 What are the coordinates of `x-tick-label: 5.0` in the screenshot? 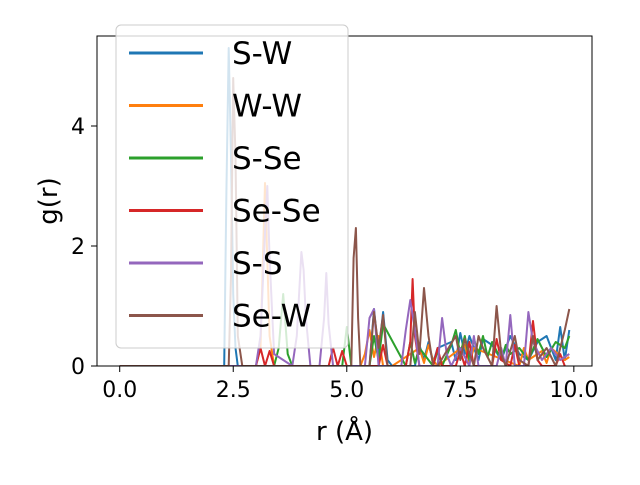 It's located at (346, 390).